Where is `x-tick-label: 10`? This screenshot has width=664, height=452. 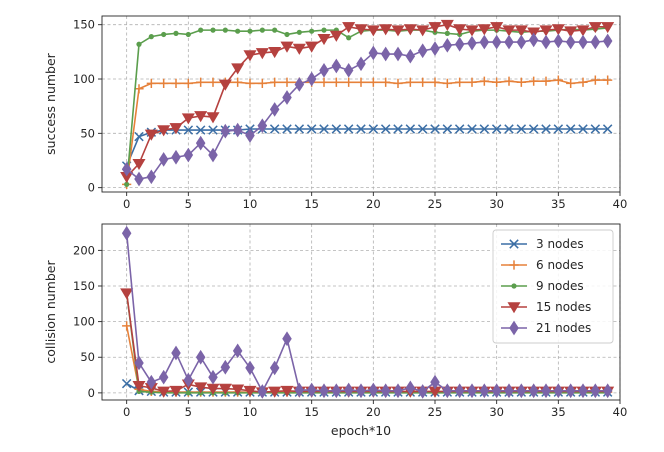 x-tick-label: 10 is located at coordinates (250, 204).